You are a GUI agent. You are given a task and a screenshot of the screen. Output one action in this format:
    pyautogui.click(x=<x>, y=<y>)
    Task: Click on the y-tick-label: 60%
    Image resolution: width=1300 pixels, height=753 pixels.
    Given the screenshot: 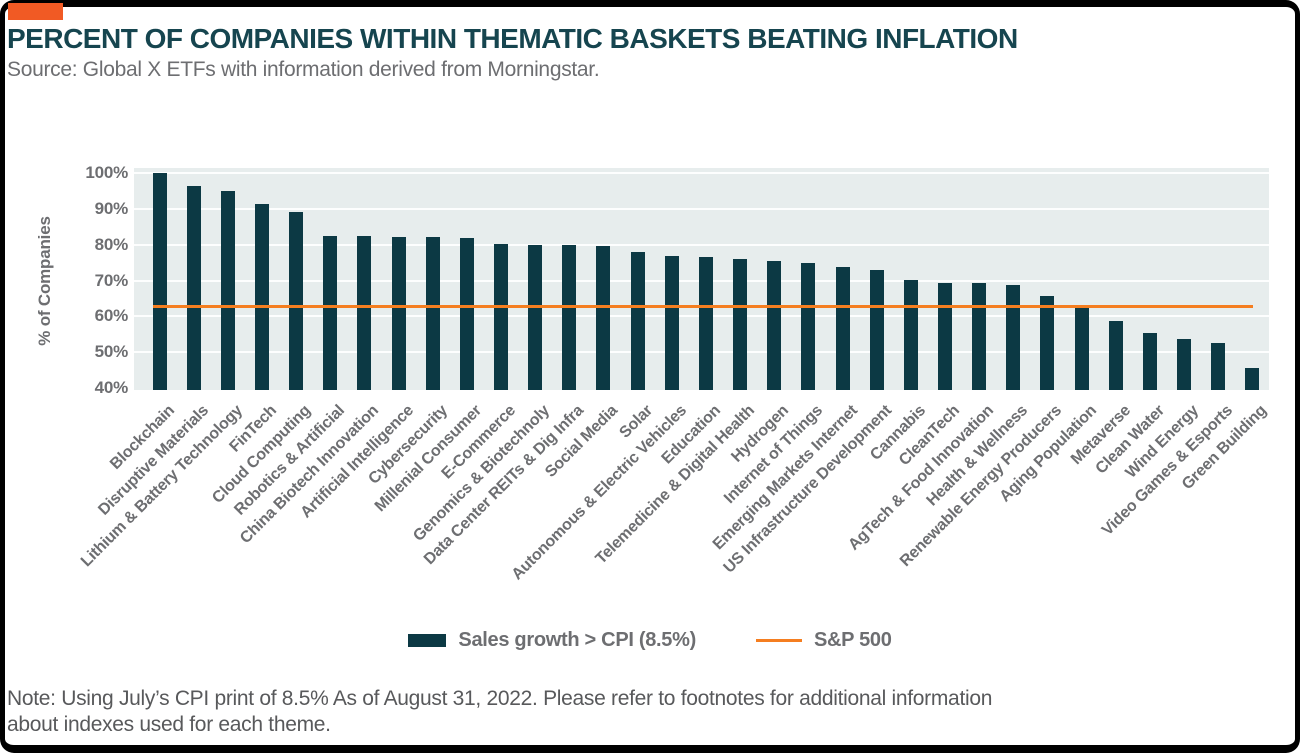 What is the action you would take?
    pyautogui.click(x=111, y=316)
    